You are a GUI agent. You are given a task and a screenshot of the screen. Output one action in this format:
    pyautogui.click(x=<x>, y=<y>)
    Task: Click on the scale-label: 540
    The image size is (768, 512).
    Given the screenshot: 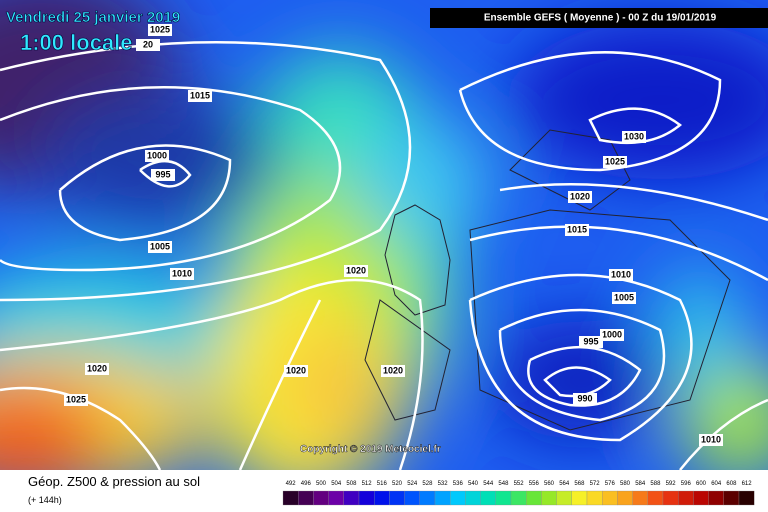 What is the action you would take?
    pyautogui.click(x=473, y=484)
    